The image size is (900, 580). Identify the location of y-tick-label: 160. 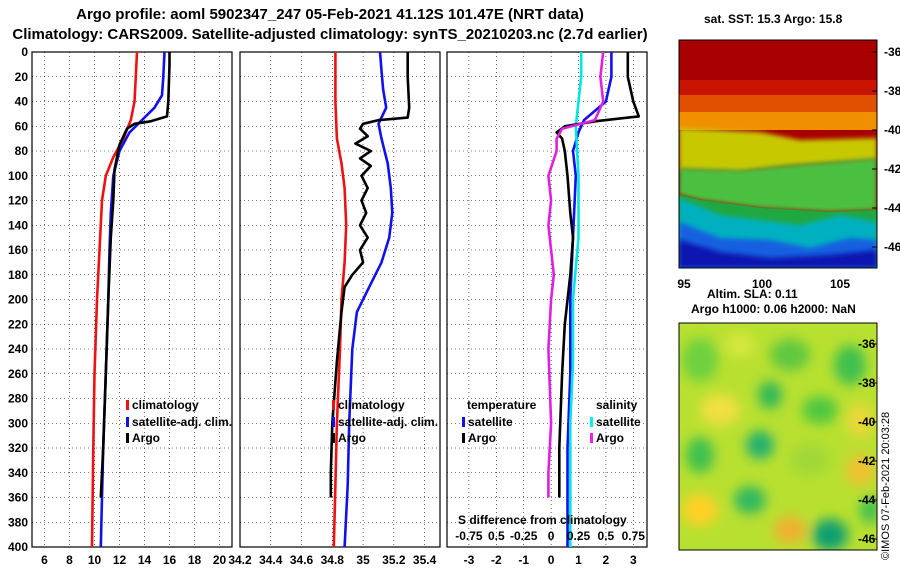
(18, 250).